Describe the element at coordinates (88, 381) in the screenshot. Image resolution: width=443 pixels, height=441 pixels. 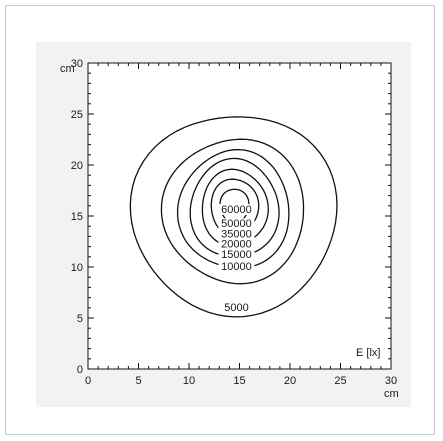
I see `x-tick-label: 0` at that location.